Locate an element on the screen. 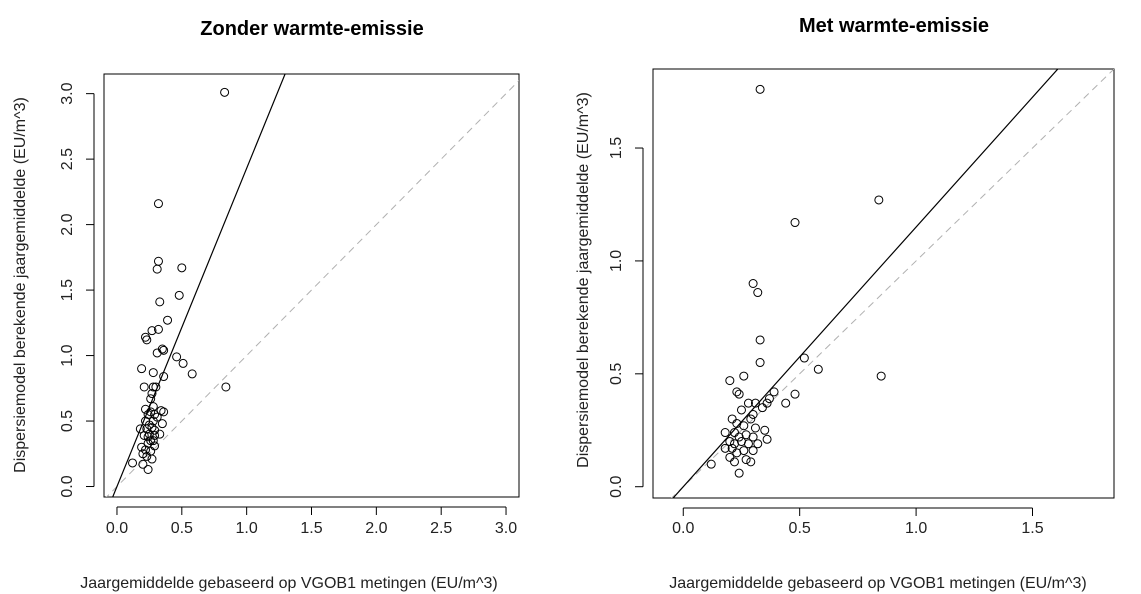 The width and height of the screenshot is (1141, 594). y-tick-label: 2.0 is located at coordinates (67, 224).